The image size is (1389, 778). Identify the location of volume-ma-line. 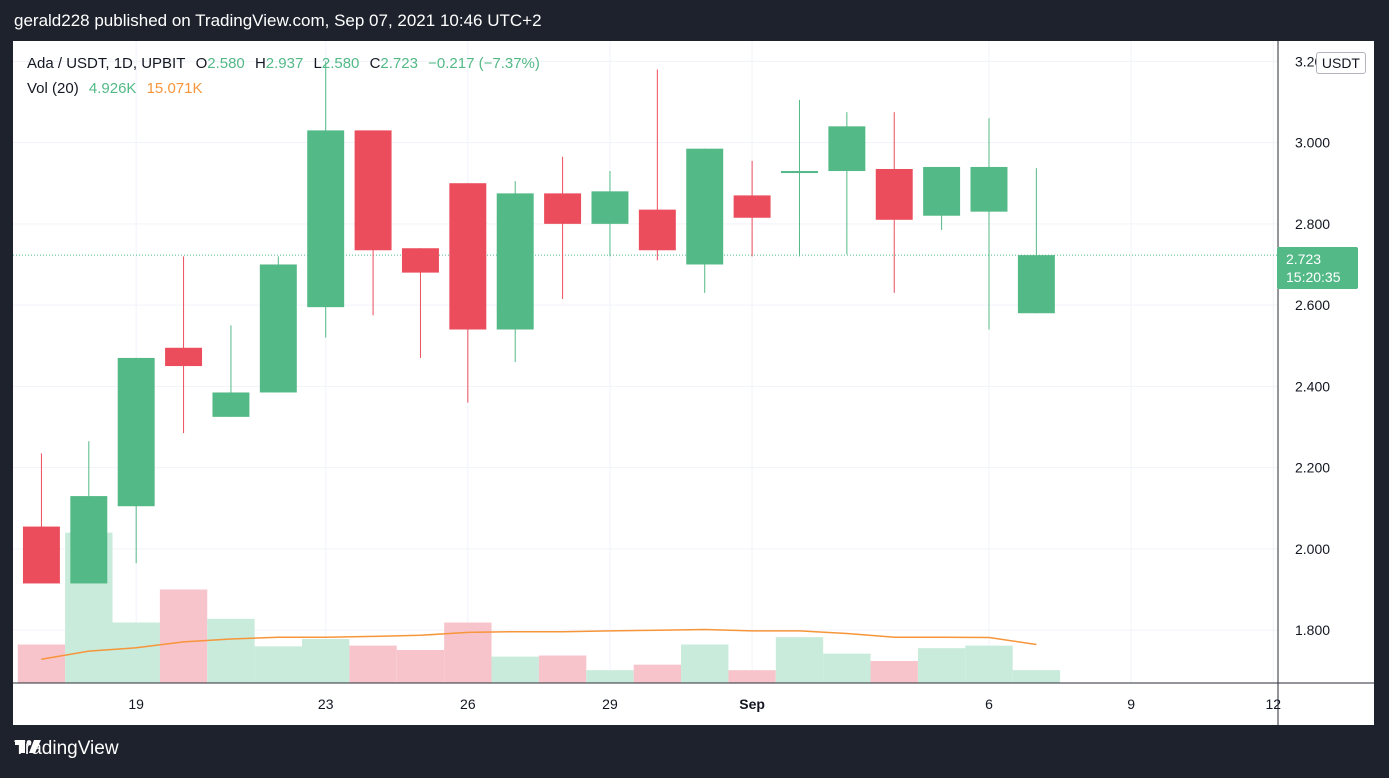
(539, 644).